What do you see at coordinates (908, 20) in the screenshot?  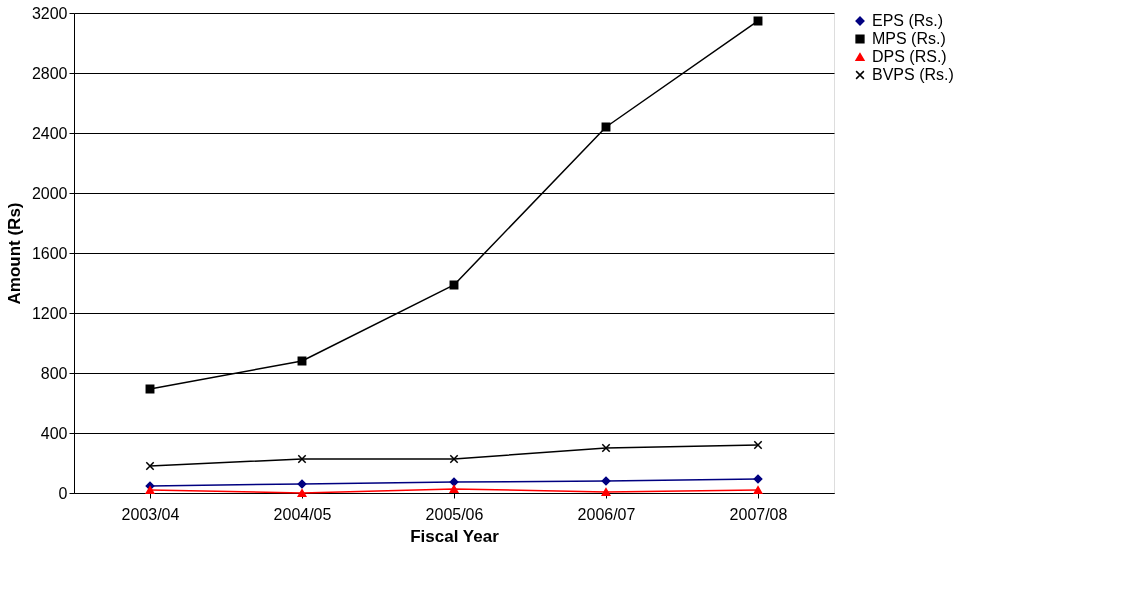 I see `legend-label: EPS (Rs.)` at bounding box center [908, 20].